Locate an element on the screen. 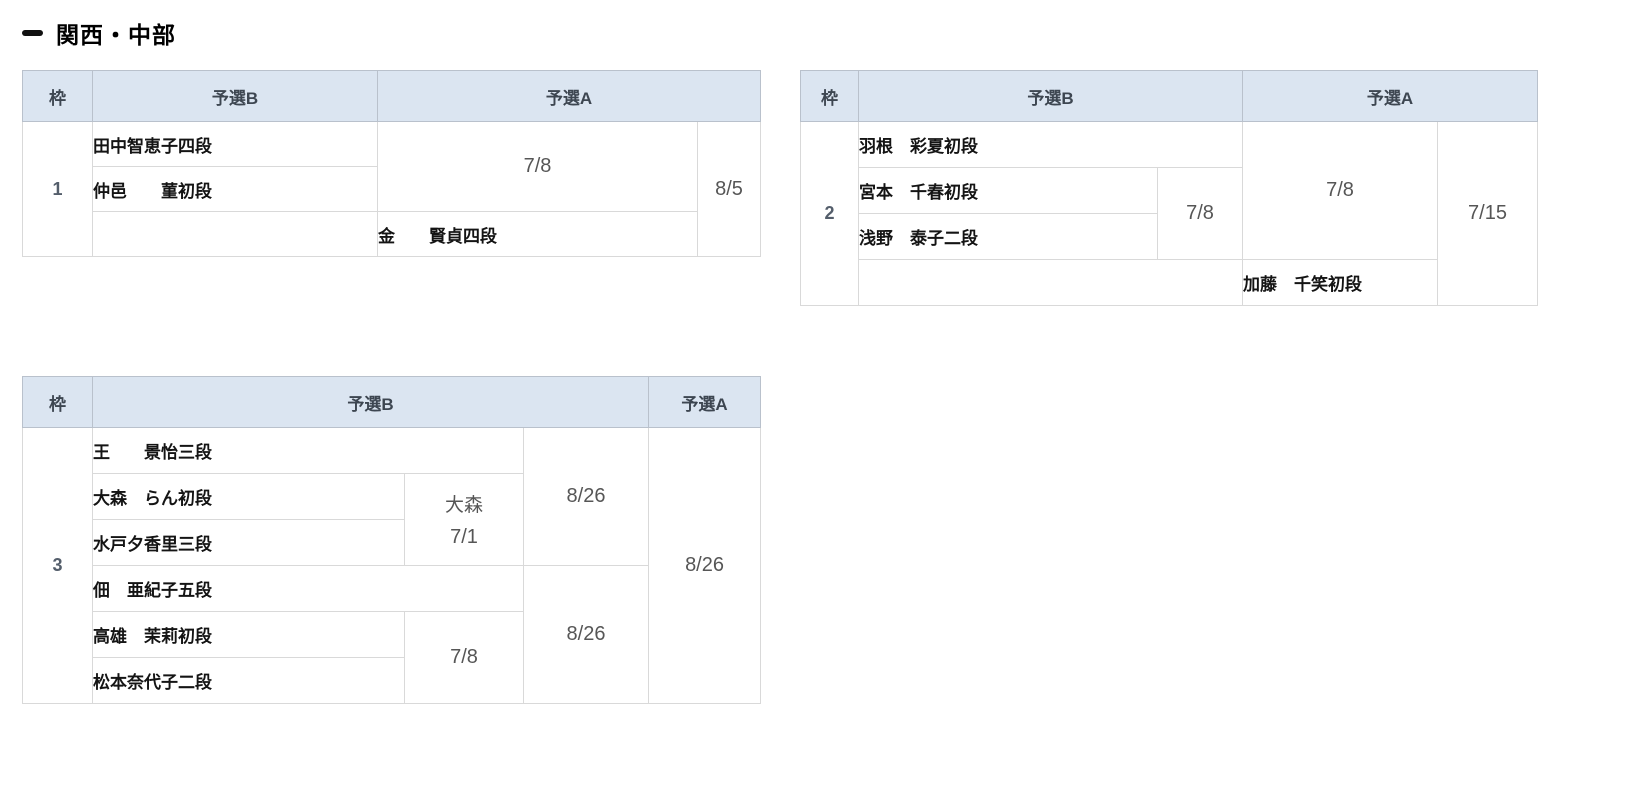 Image resolution: width=1640 pixels, height=787 pixels. winner-date-cell: 大森 7/1 is located at coordinates (464, 519).